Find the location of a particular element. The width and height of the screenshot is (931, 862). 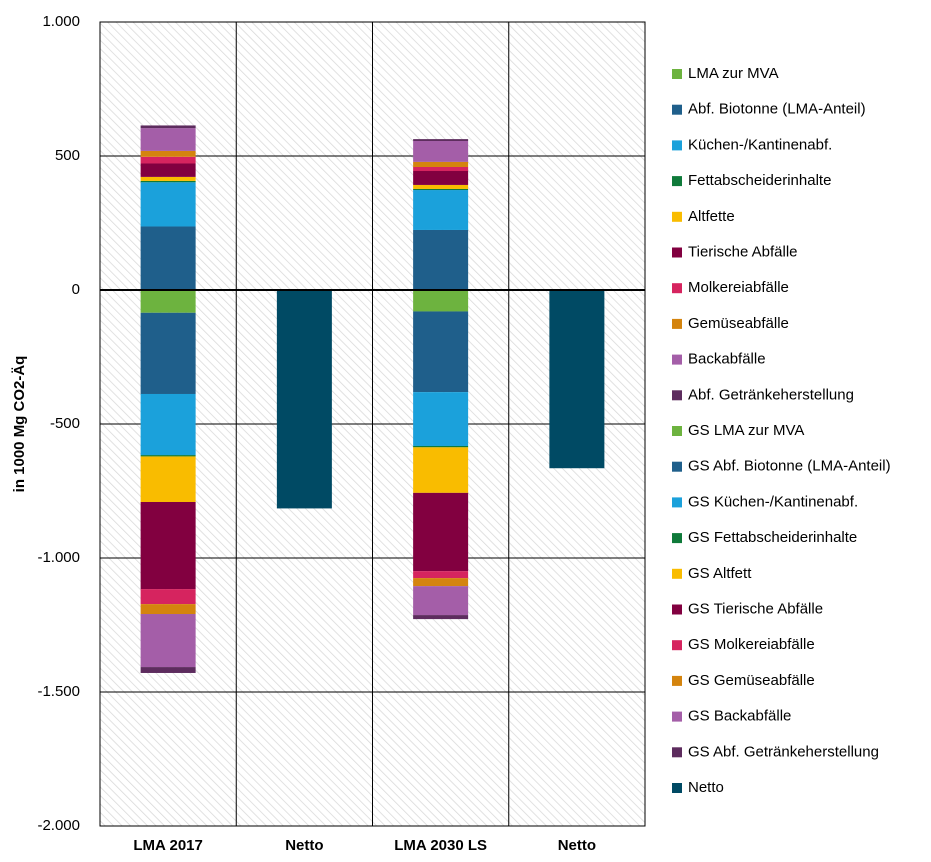

legend-label: GS Tierische Abfälle is located at coordinates (755, 608).